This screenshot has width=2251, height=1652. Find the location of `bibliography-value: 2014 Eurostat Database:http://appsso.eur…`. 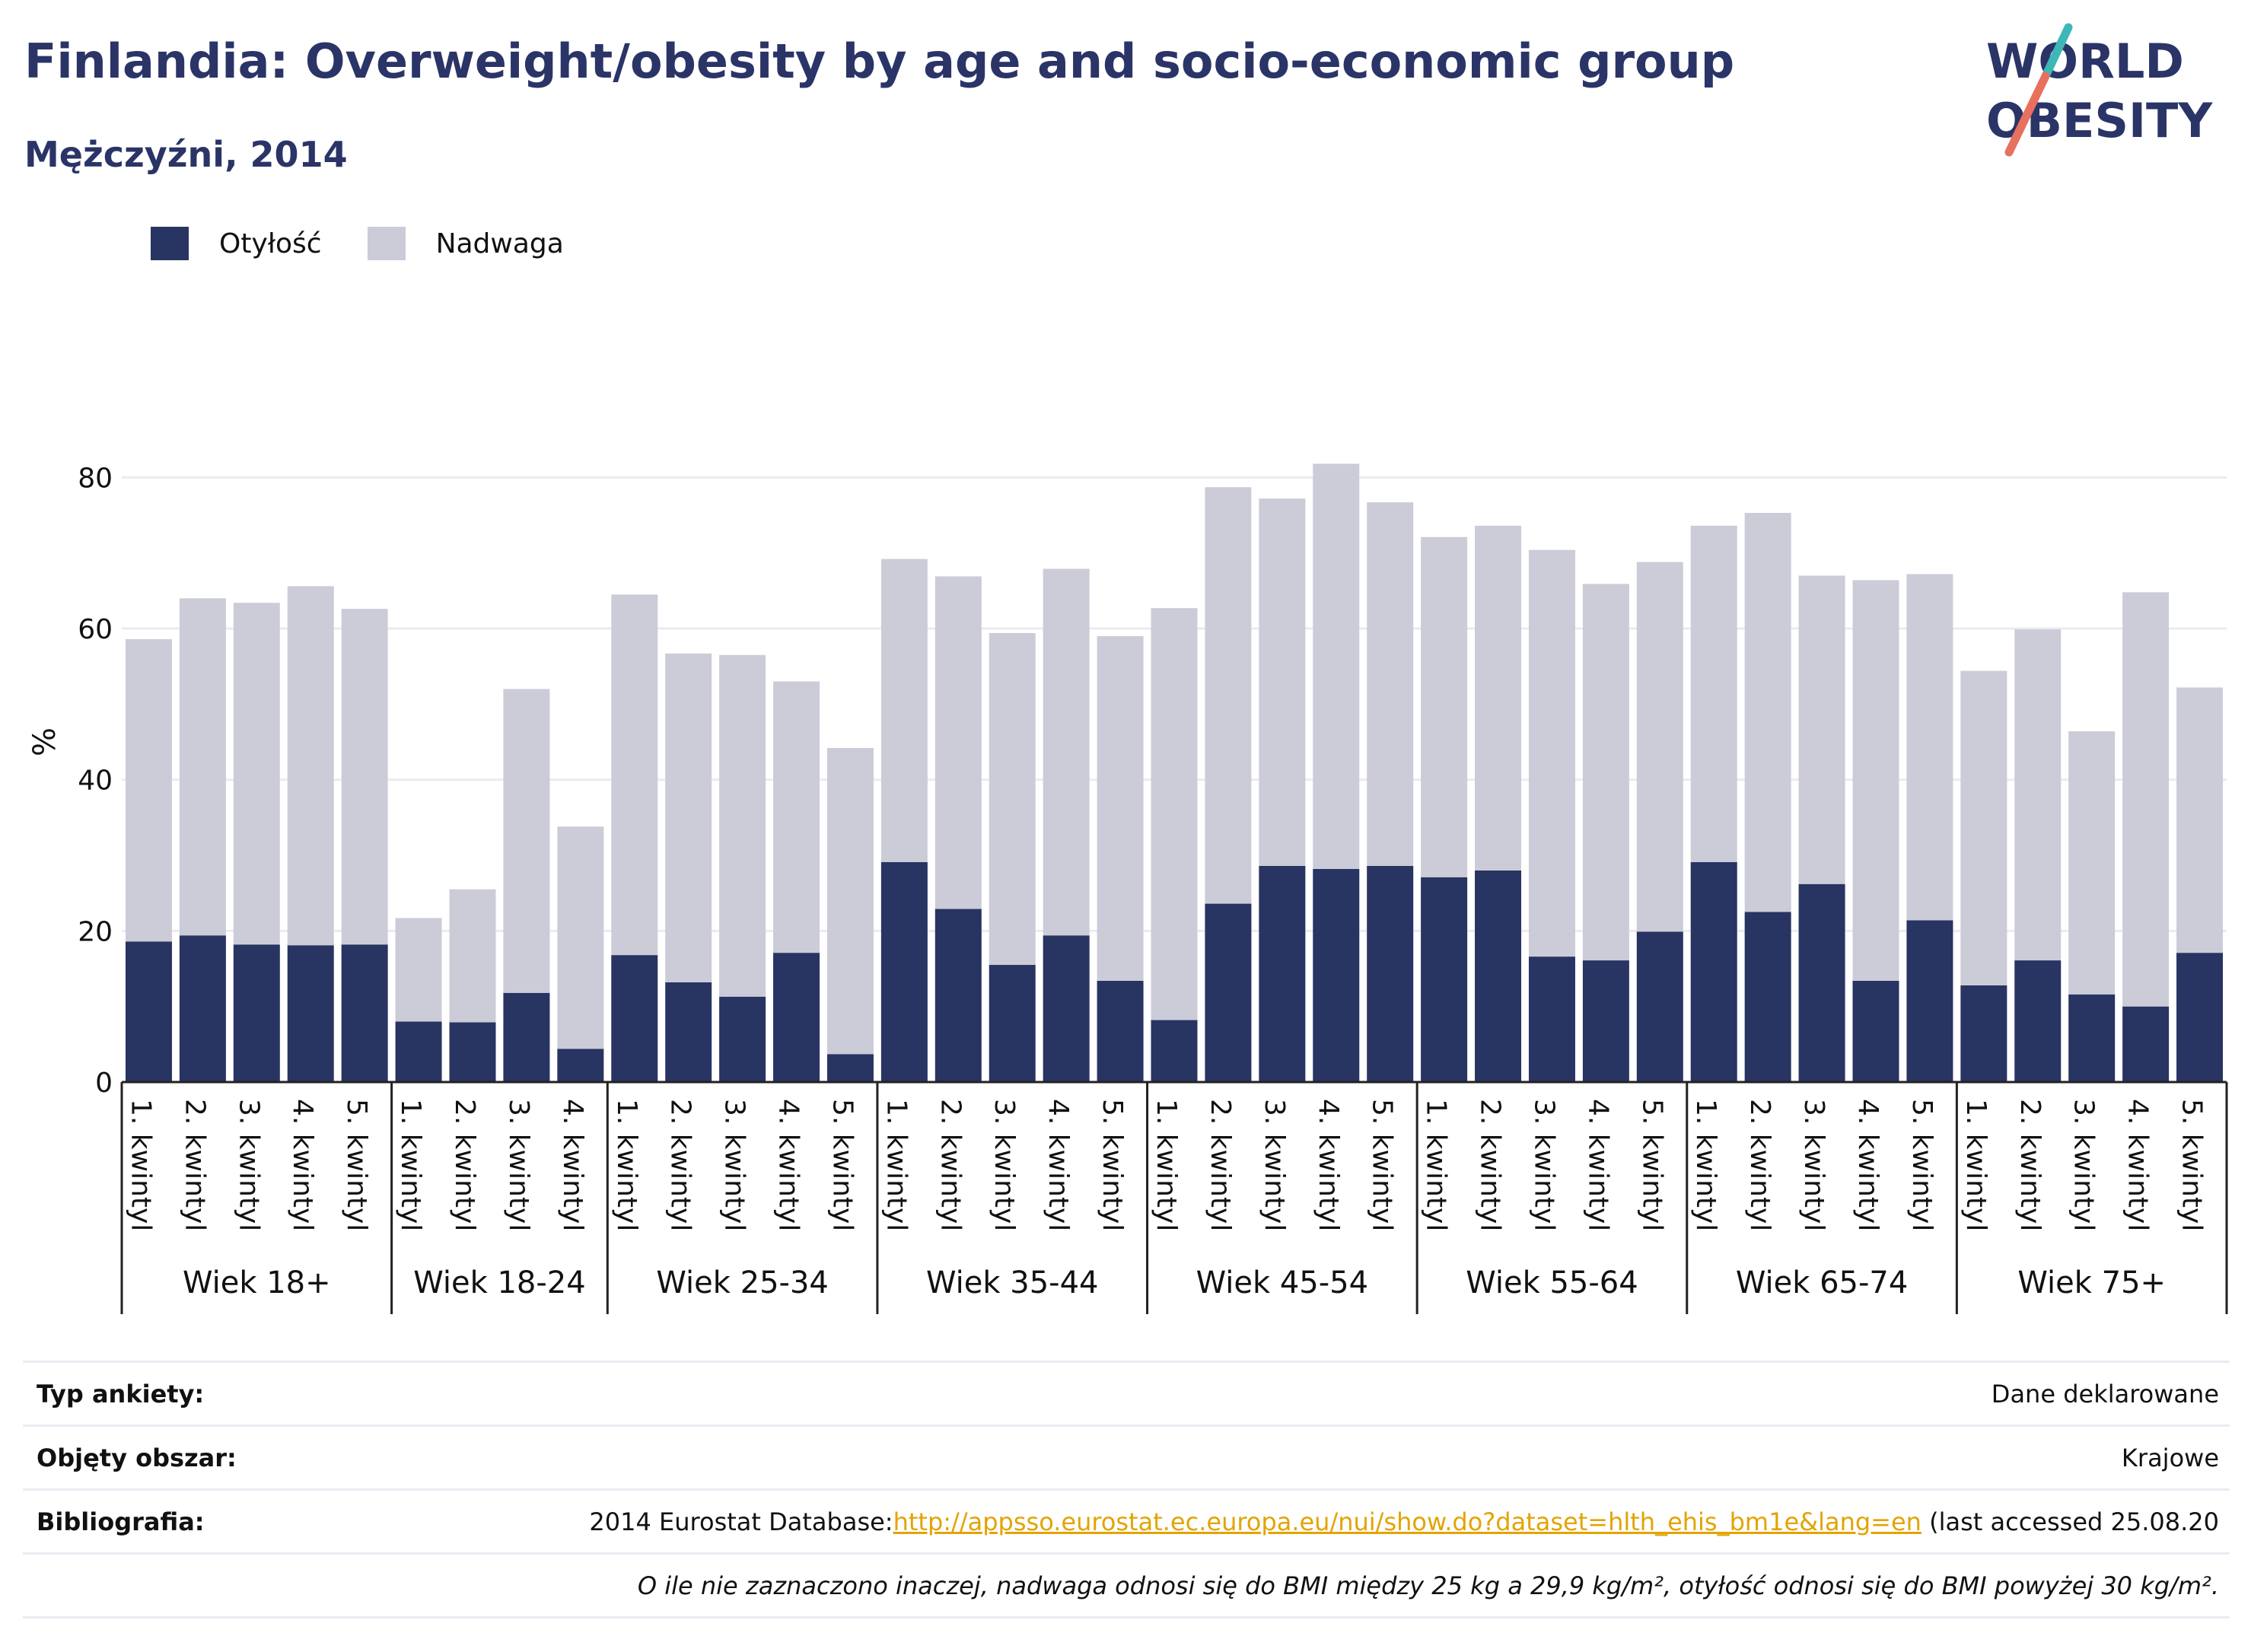

bibliography-value: 2014 Eurostat Database:http://appsso.eur… is located at coordinates (1409, 1521).